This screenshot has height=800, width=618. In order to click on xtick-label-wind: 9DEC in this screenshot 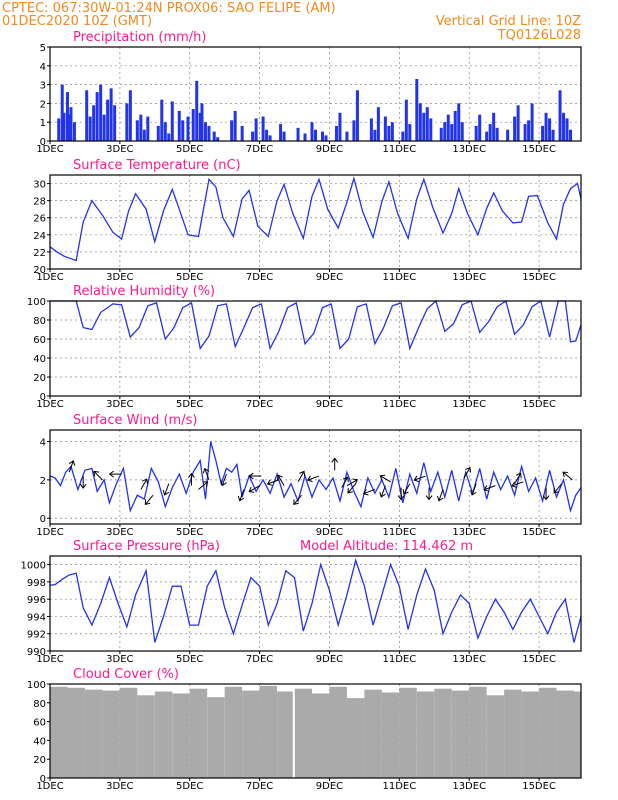, I will do `click(329, 532)`.